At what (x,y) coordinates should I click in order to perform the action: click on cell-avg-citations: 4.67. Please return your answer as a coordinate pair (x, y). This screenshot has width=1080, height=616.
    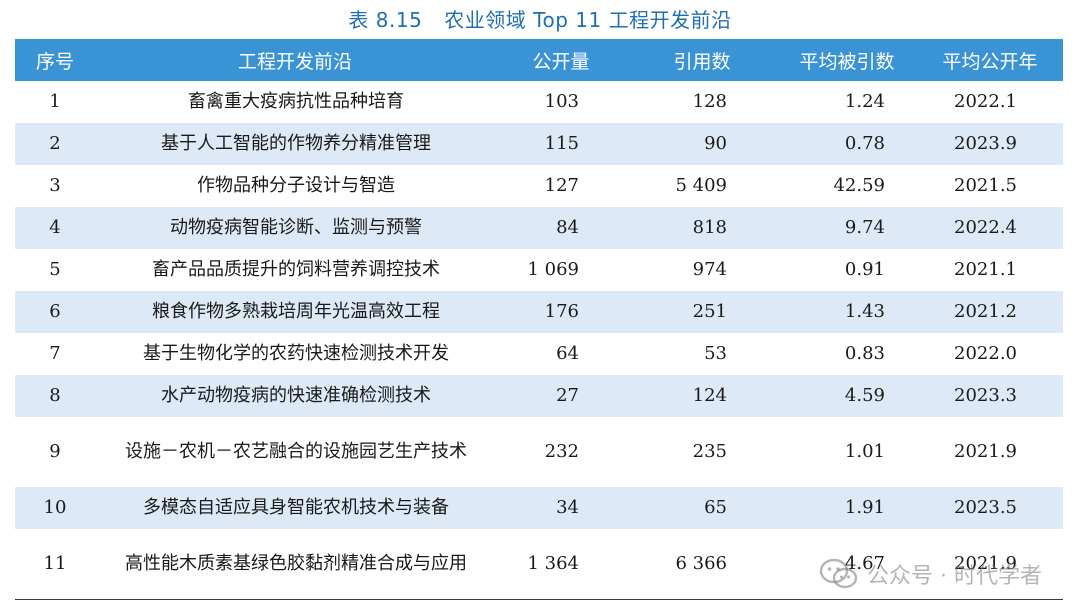
    Looking at the image, I should click on (864, 563).